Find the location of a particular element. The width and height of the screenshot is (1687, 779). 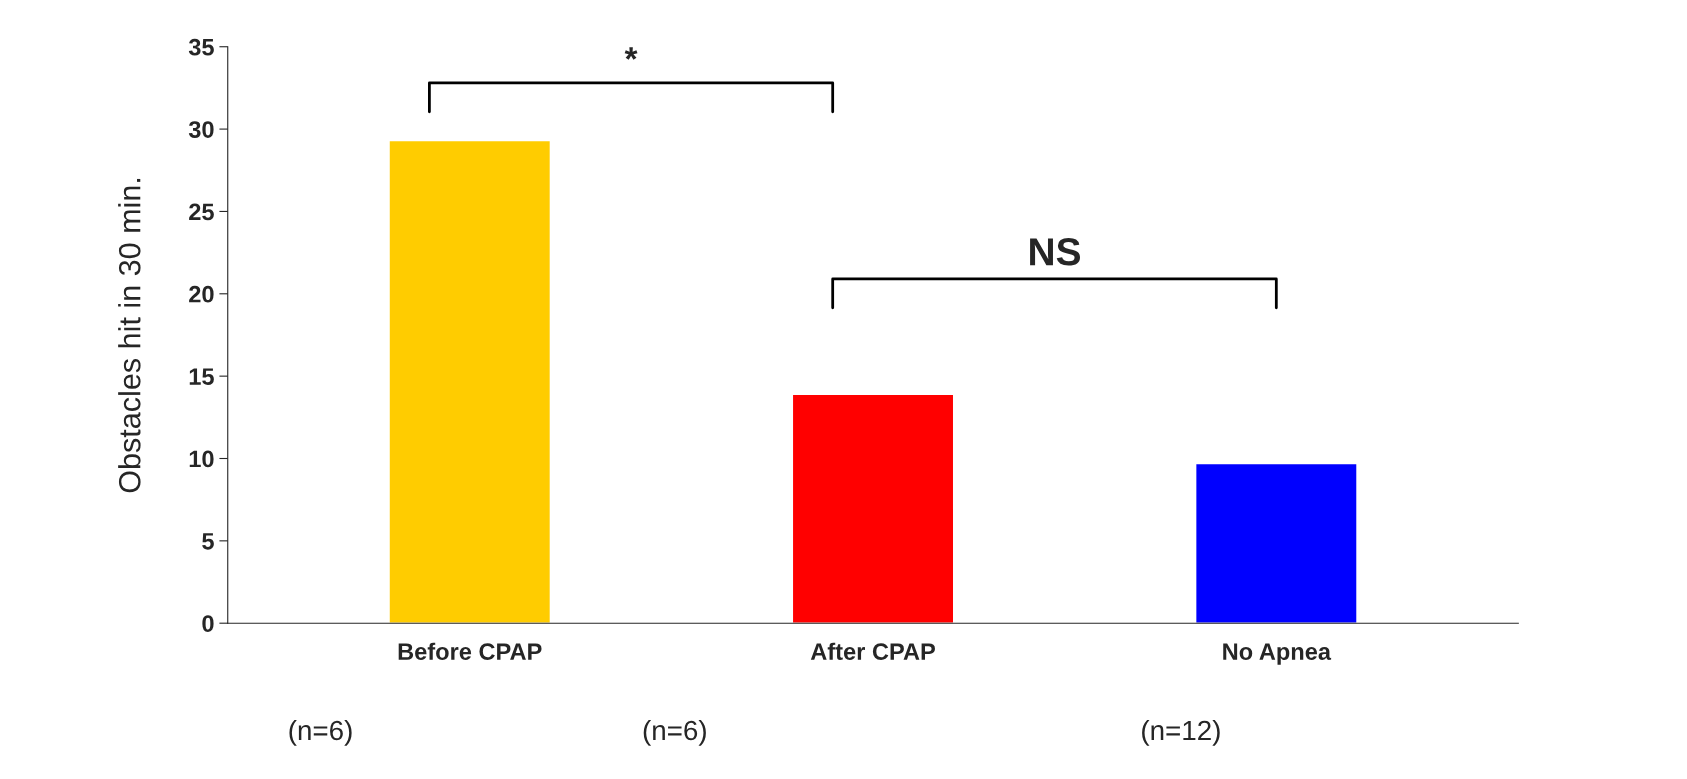

x-tick-label: After CPAP is located at coordinates (872, 651).